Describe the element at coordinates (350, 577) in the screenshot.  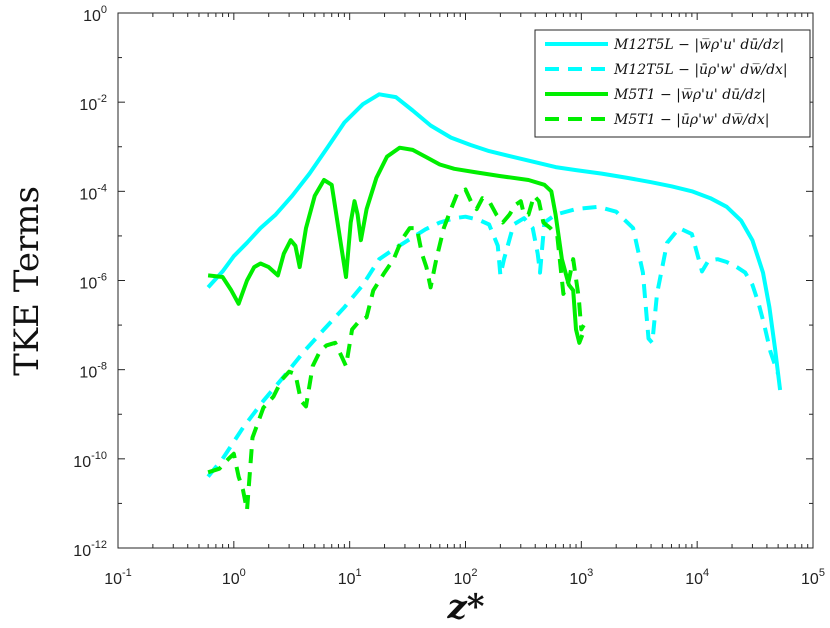
I see `x-tick-label: 10¹` at that location.